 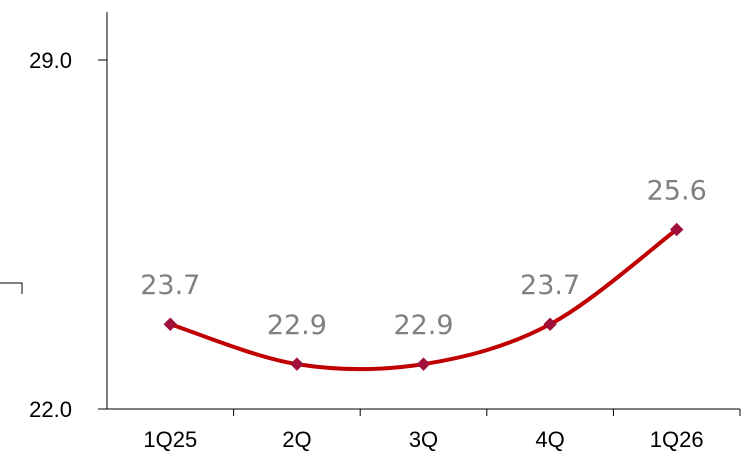 I want to click on data-label: 25.6, so click(x=677, y=191).